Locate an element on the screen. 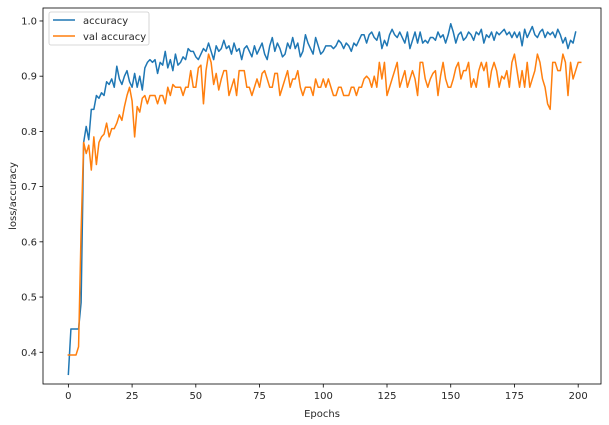  x-tick-label: 50 is located at coordinates (195, 396).